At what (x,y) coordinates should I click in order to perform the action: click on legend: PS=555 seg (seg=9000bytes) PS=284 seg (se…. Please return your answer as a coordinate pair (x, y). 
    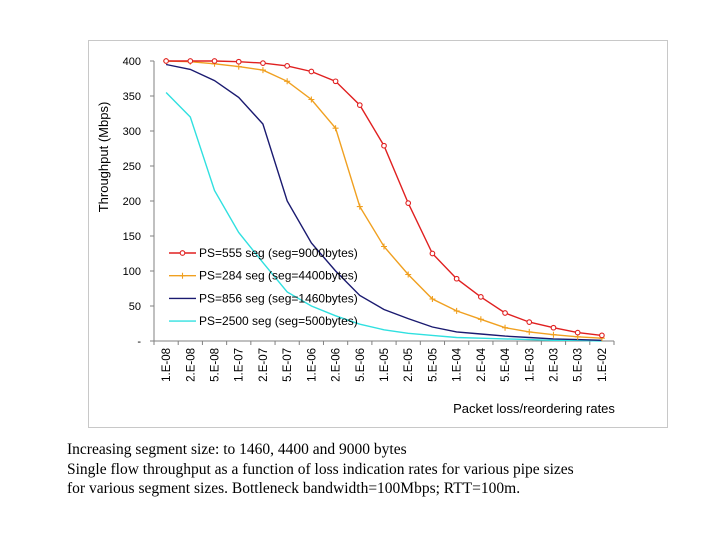
    Looking at the image, I should click on (263, 287).